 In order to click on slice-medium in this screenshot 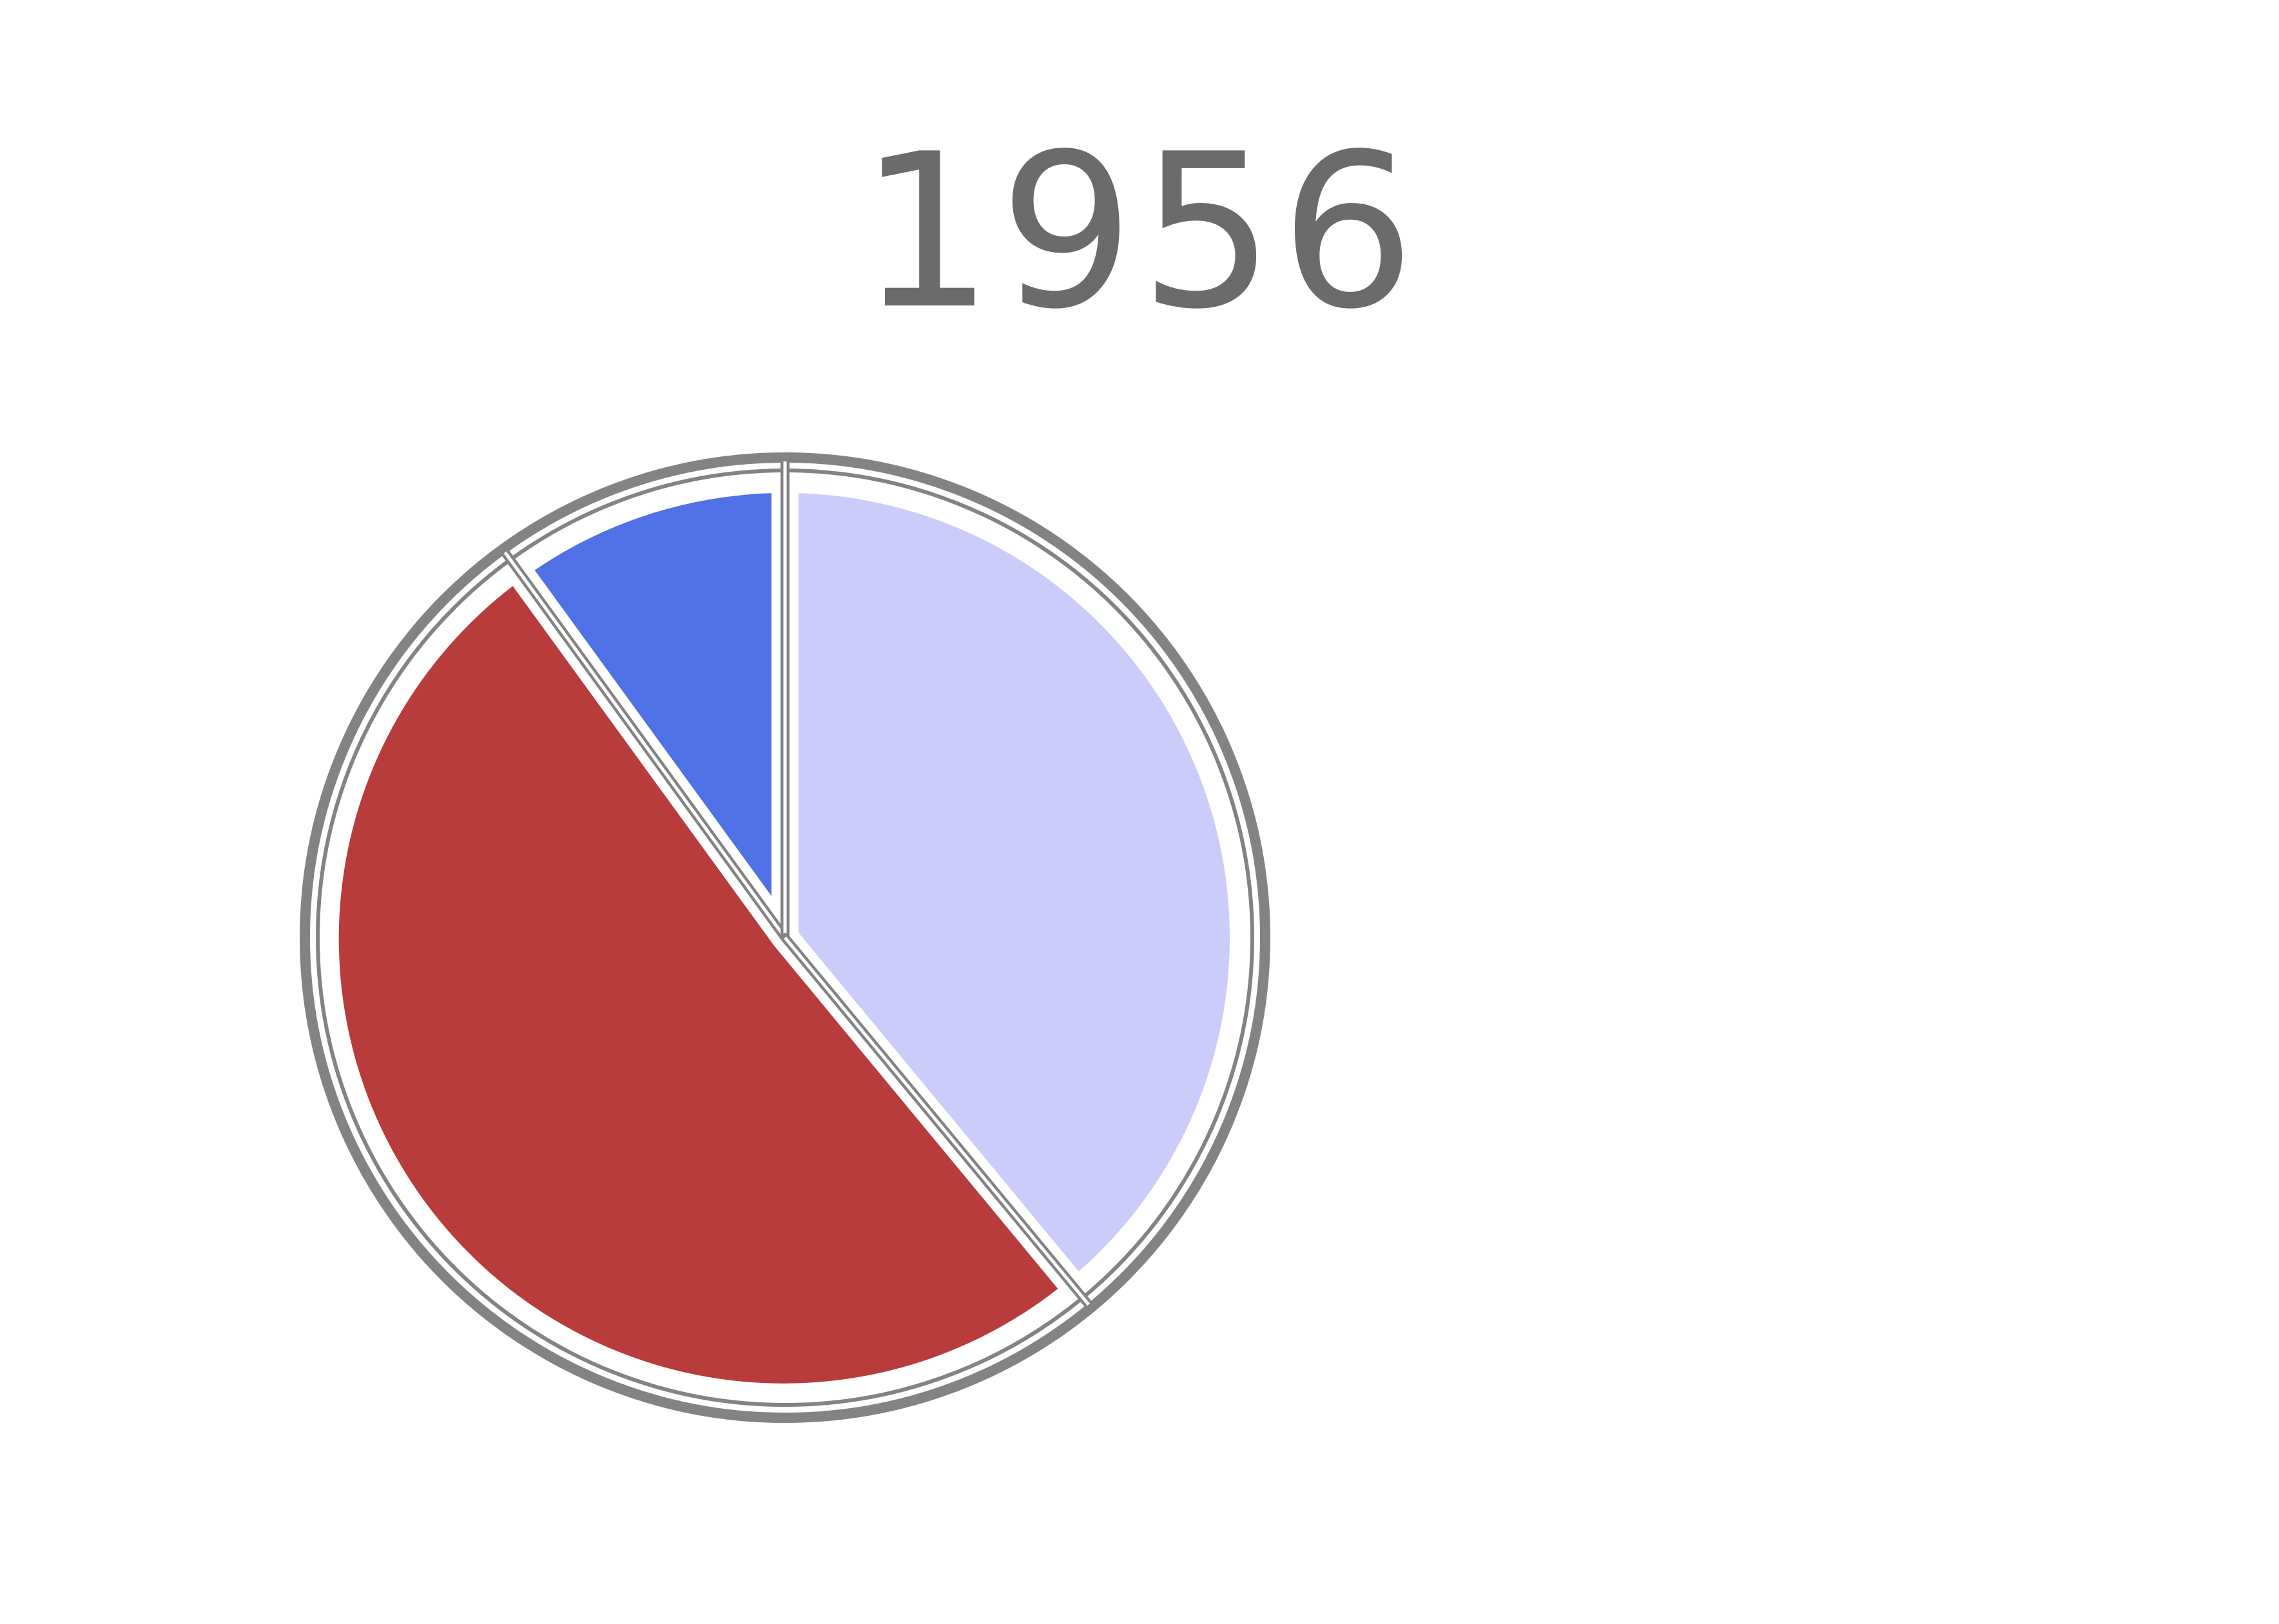, I will do `click(1014, 882)`.